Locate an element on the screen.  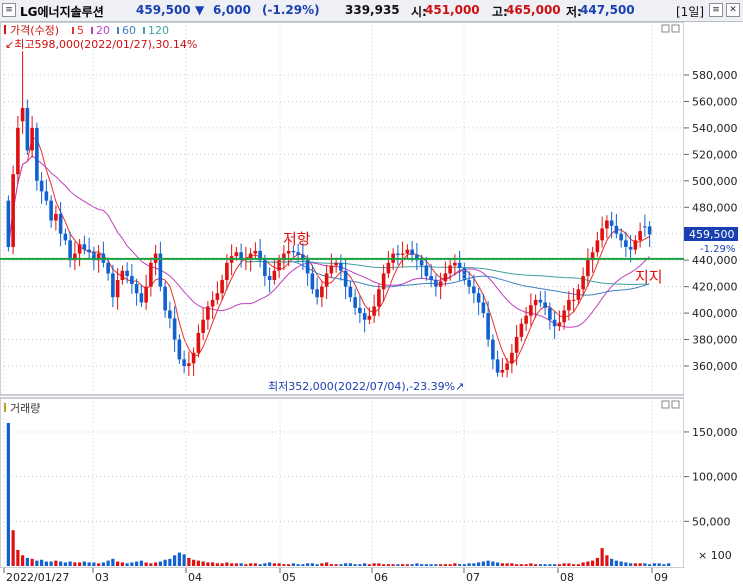
price-tick-label: 480,000 is located at coordinates (715, 207).